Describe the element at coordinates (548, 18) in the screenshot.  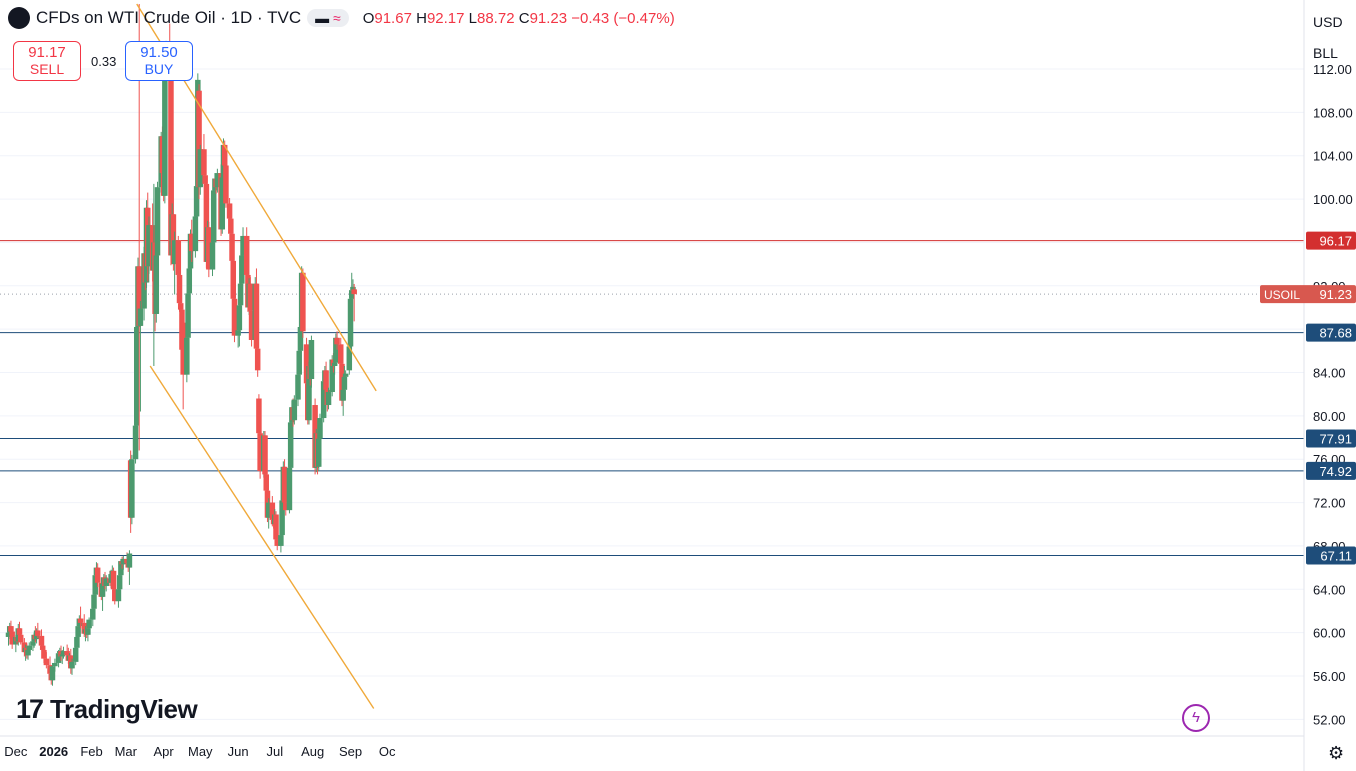
I see `close-value: 91.23` at that location.